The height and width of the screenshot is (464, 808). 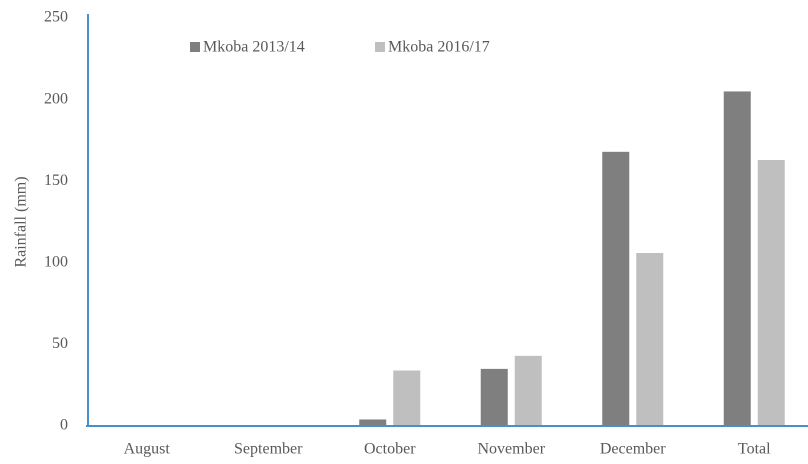 What do you see at coordinates (633, 449) in the screenshot?
I see `x-tick-label: December` at bounding box center [633, 449].